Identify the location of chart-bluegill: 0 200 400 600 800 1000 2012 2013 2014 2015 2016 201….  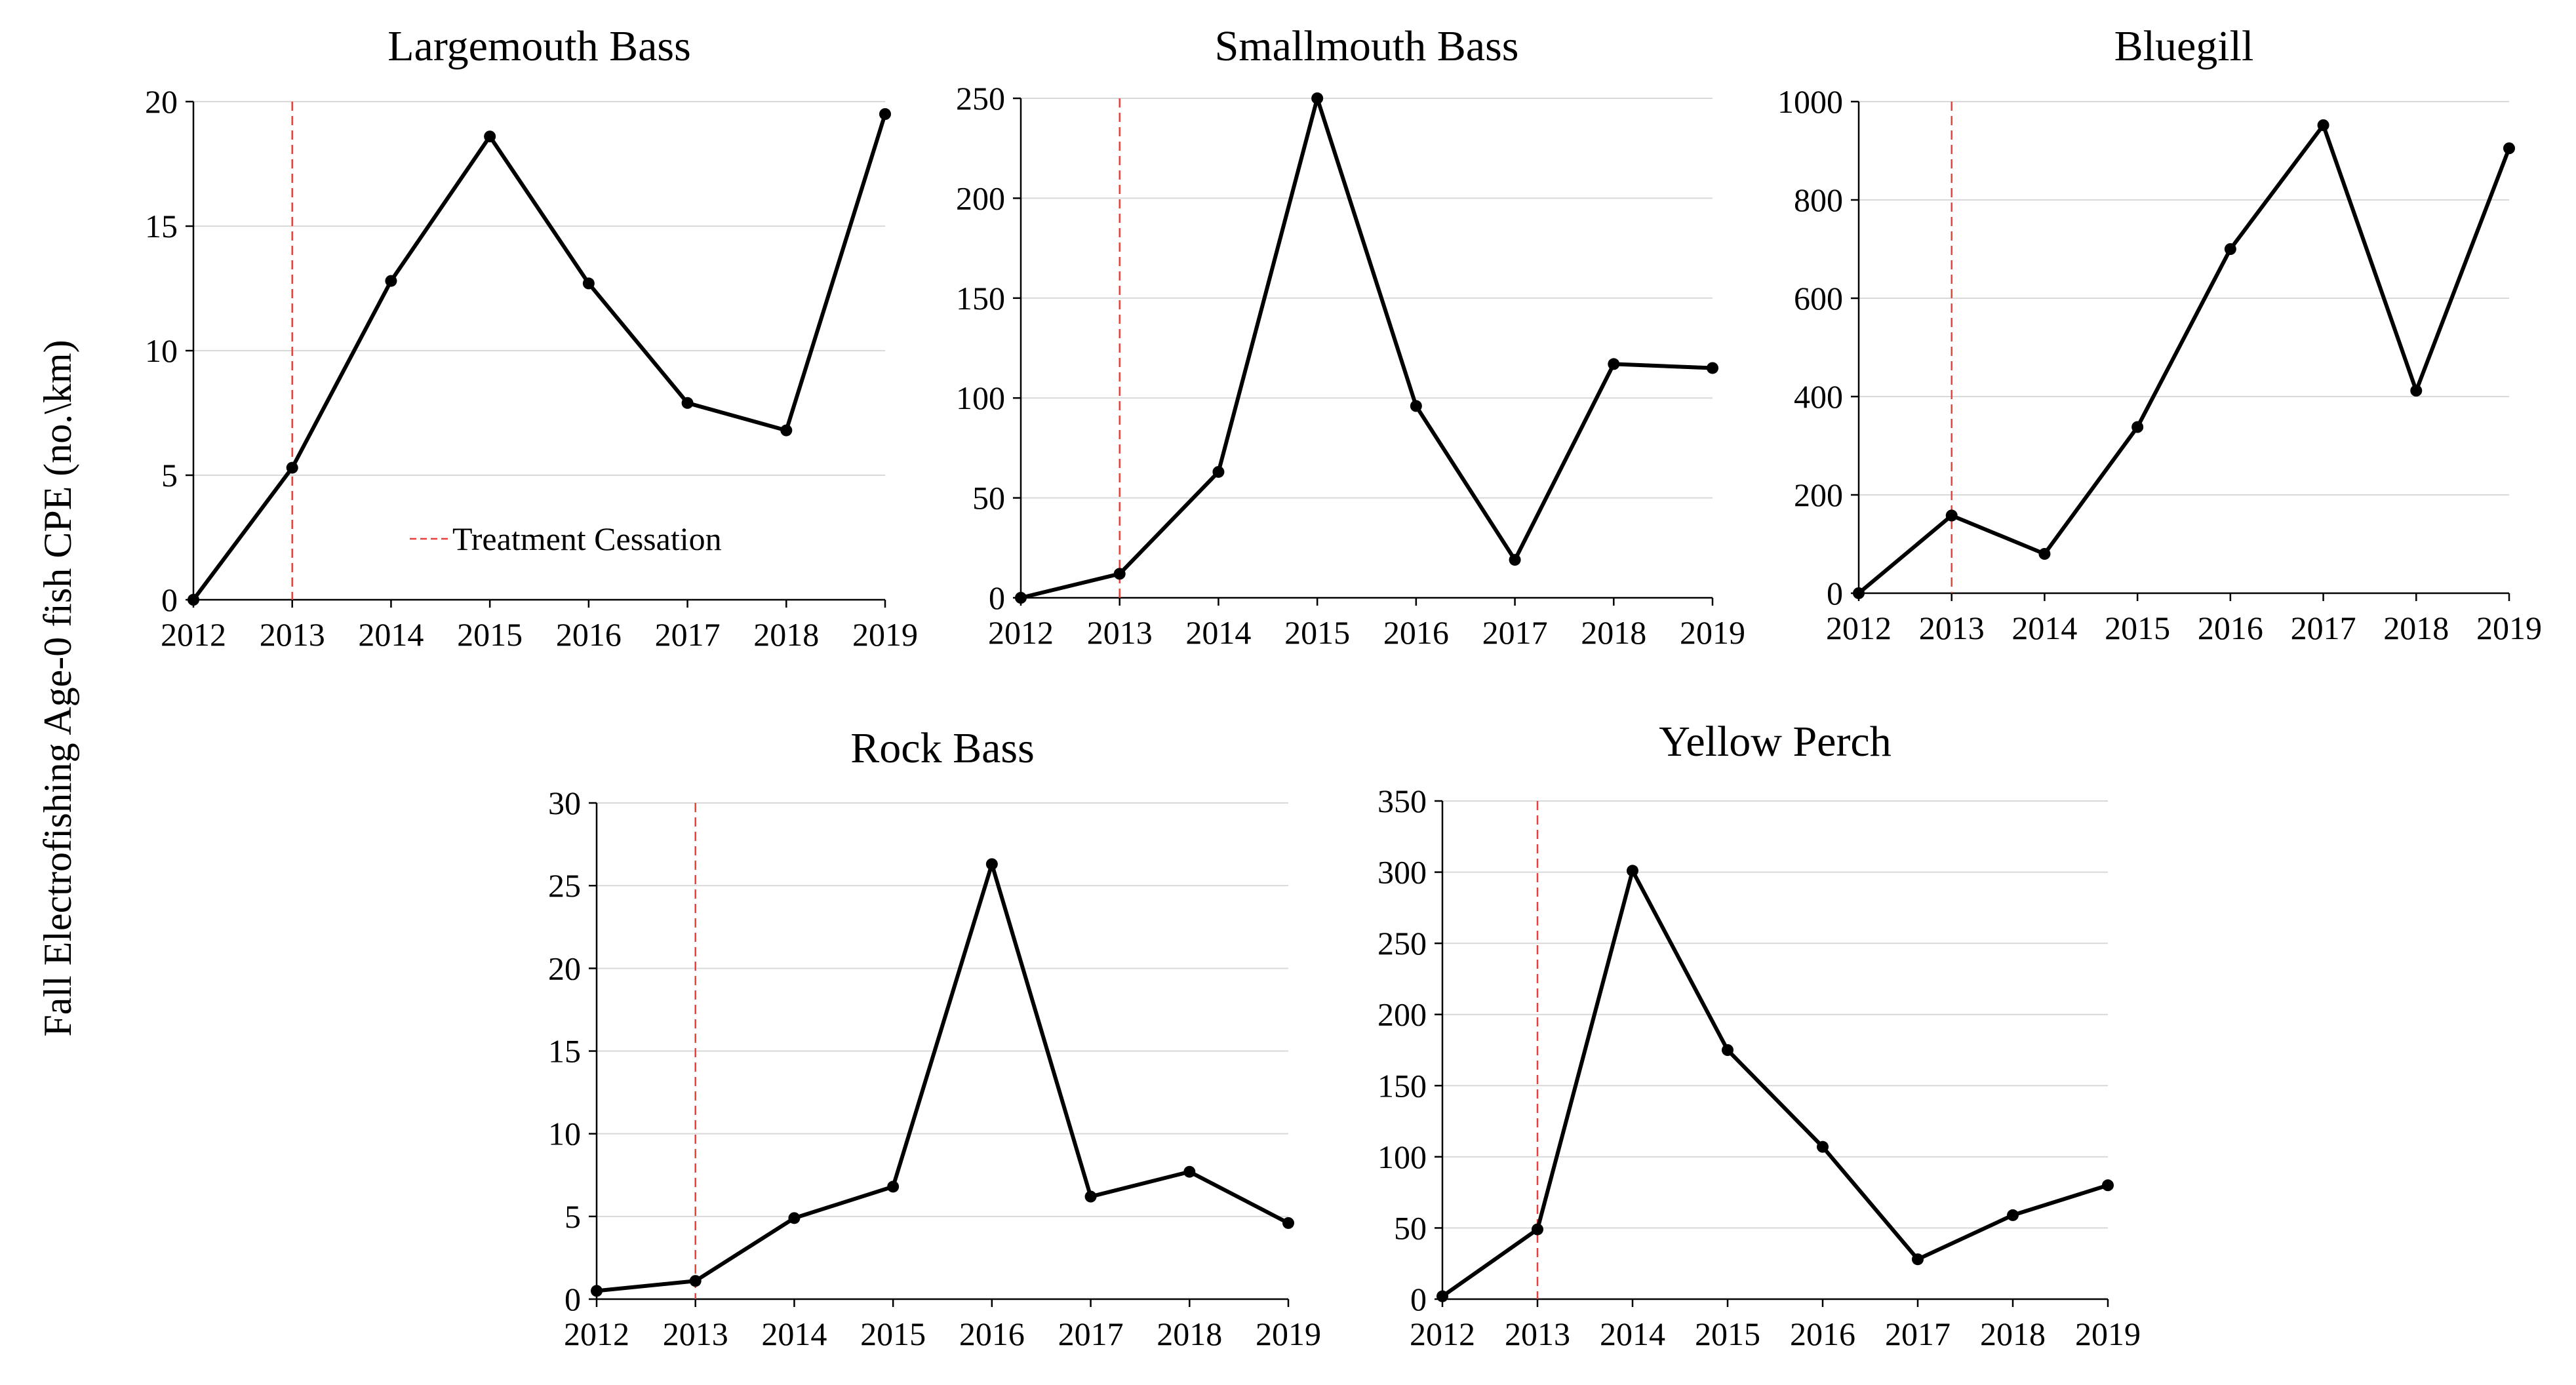
(2159, 334).